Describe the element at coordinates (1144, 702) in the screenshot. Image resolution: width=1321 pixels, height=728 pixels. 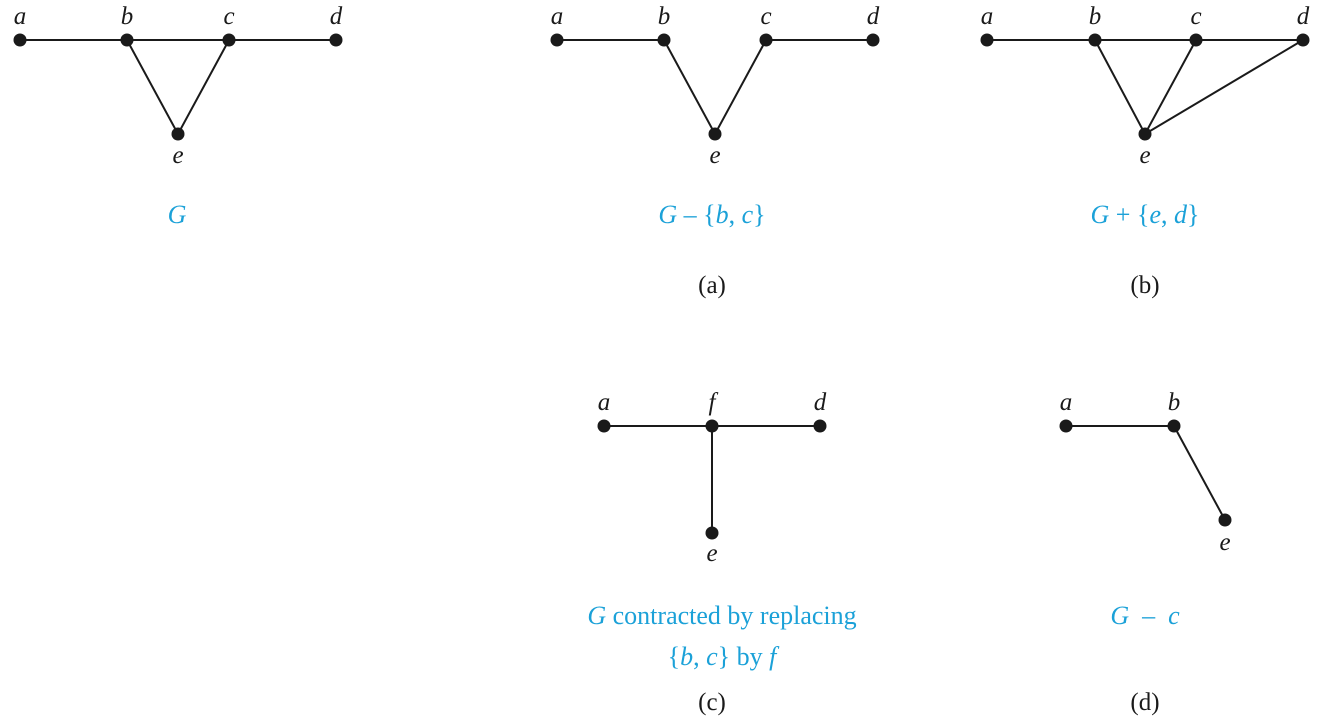
I see `panel-sublabel: (d)` at that location.